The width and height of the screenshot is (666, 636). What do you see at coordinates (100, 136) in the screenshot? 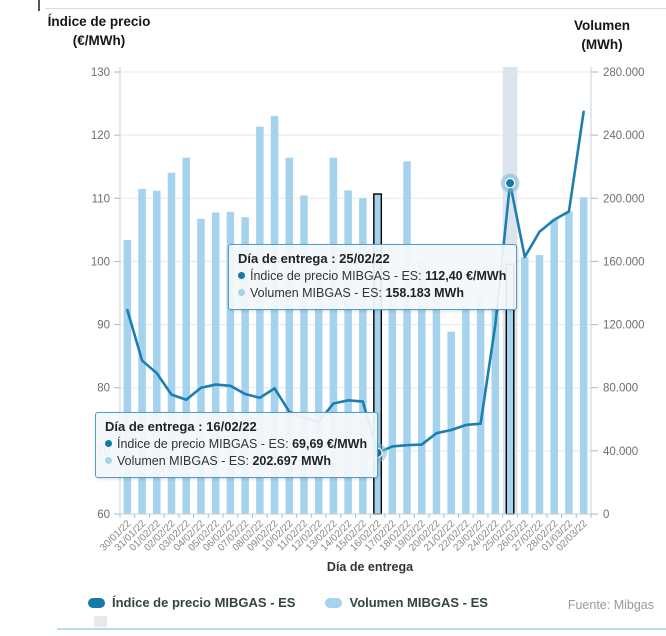
I see `left-axis-tick-label: 120` at bounding box center [100, 136].